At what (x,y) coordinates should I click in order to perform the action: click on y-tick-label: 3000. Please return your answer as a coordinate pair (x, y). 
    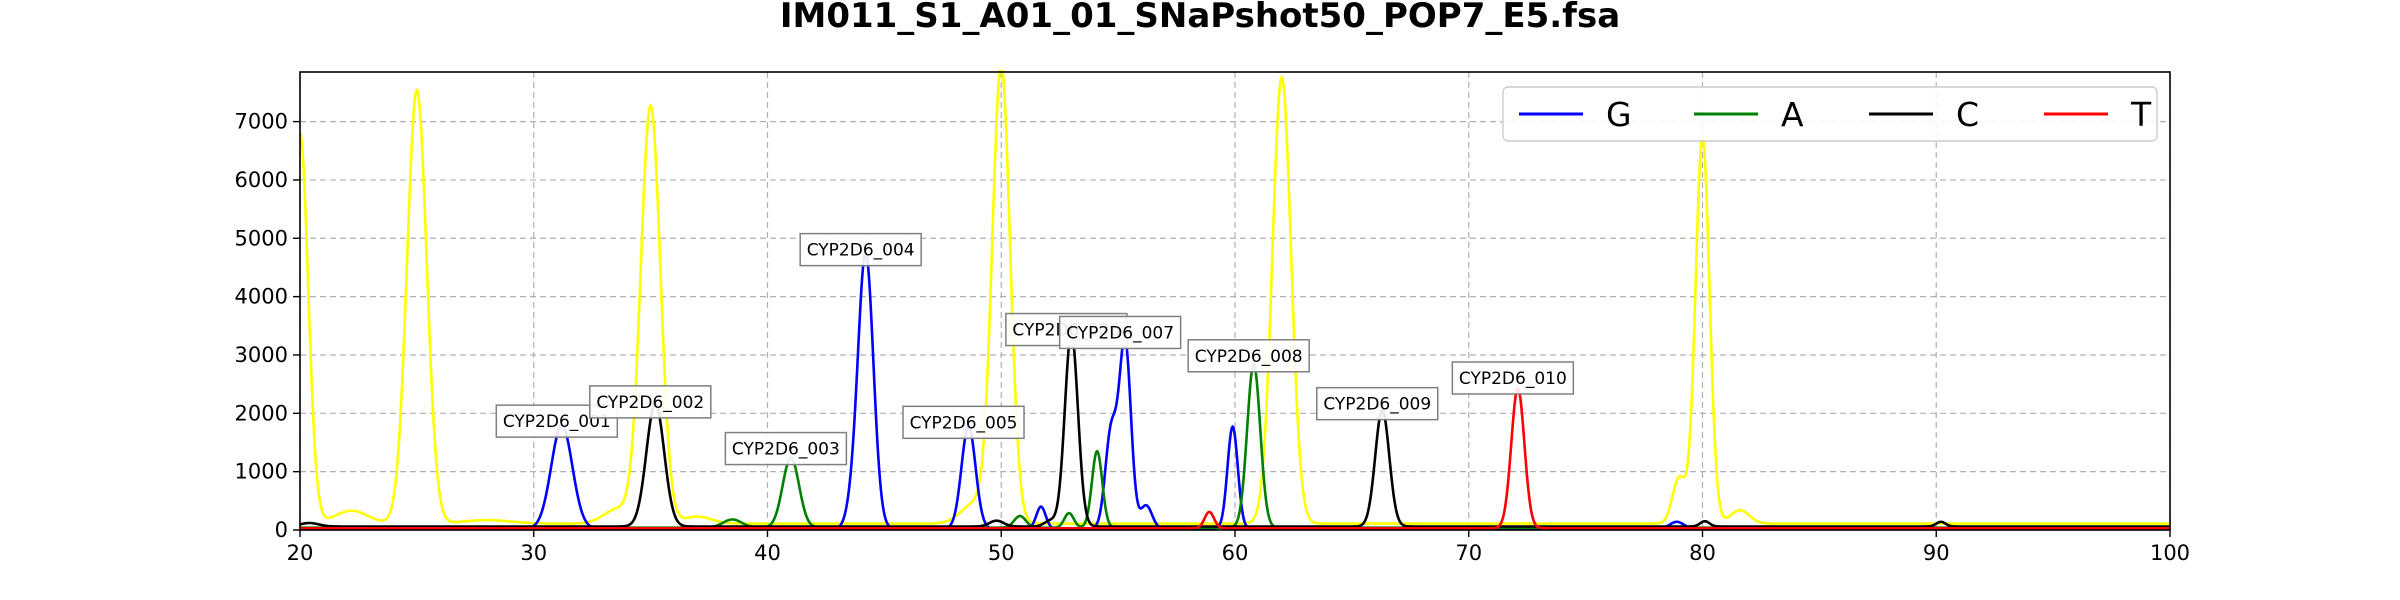
    Looking at the image, I should click on (261, 355).